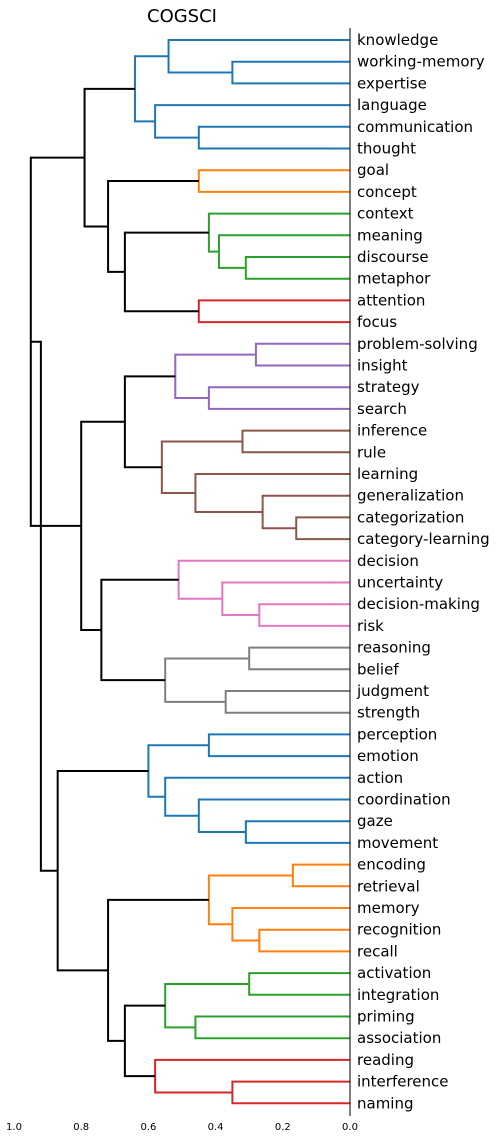 This screenshot has width=498, height=1139. I want to click on x-tick-label: 0.2, so click(283, 1127).